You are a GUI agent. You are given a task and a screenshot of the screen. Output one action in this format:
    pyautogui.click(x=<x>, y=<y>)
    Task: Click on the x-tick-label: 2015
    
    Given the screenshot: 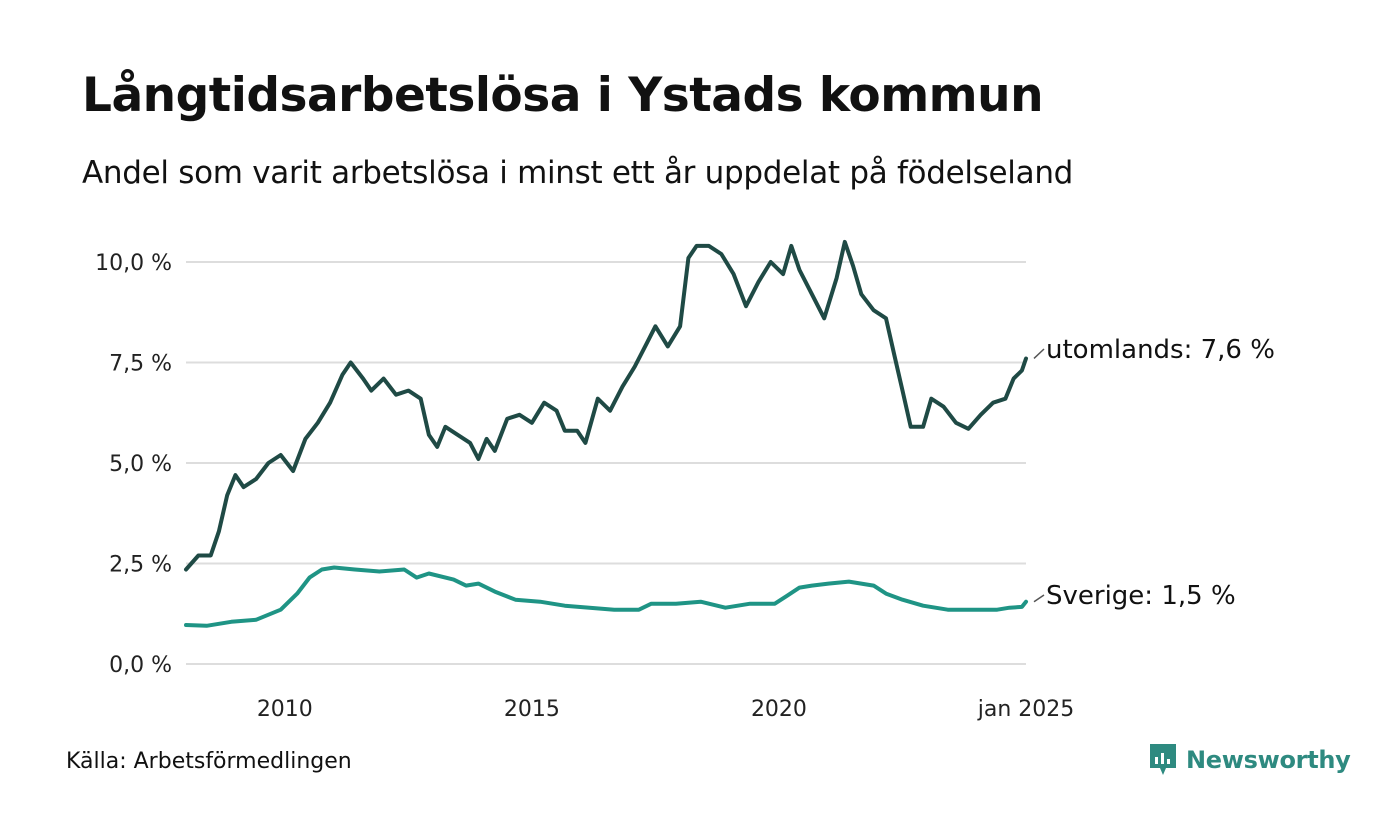 What is the action you would take?
    pyautogui.click(x=532, y=709)
    